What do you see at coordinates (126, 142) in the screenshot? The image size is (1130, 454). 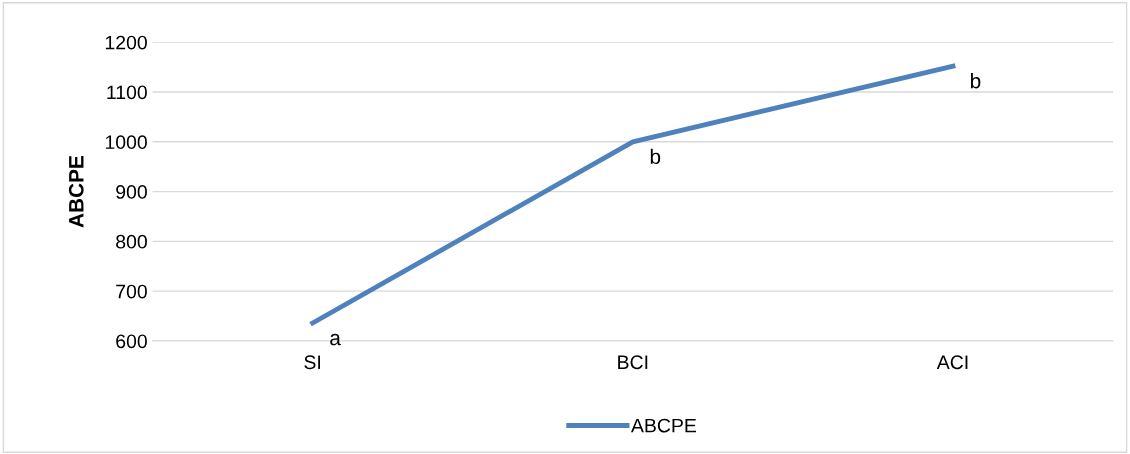 I see `y-tick-label: 1000` at bounding box center [126, 142].